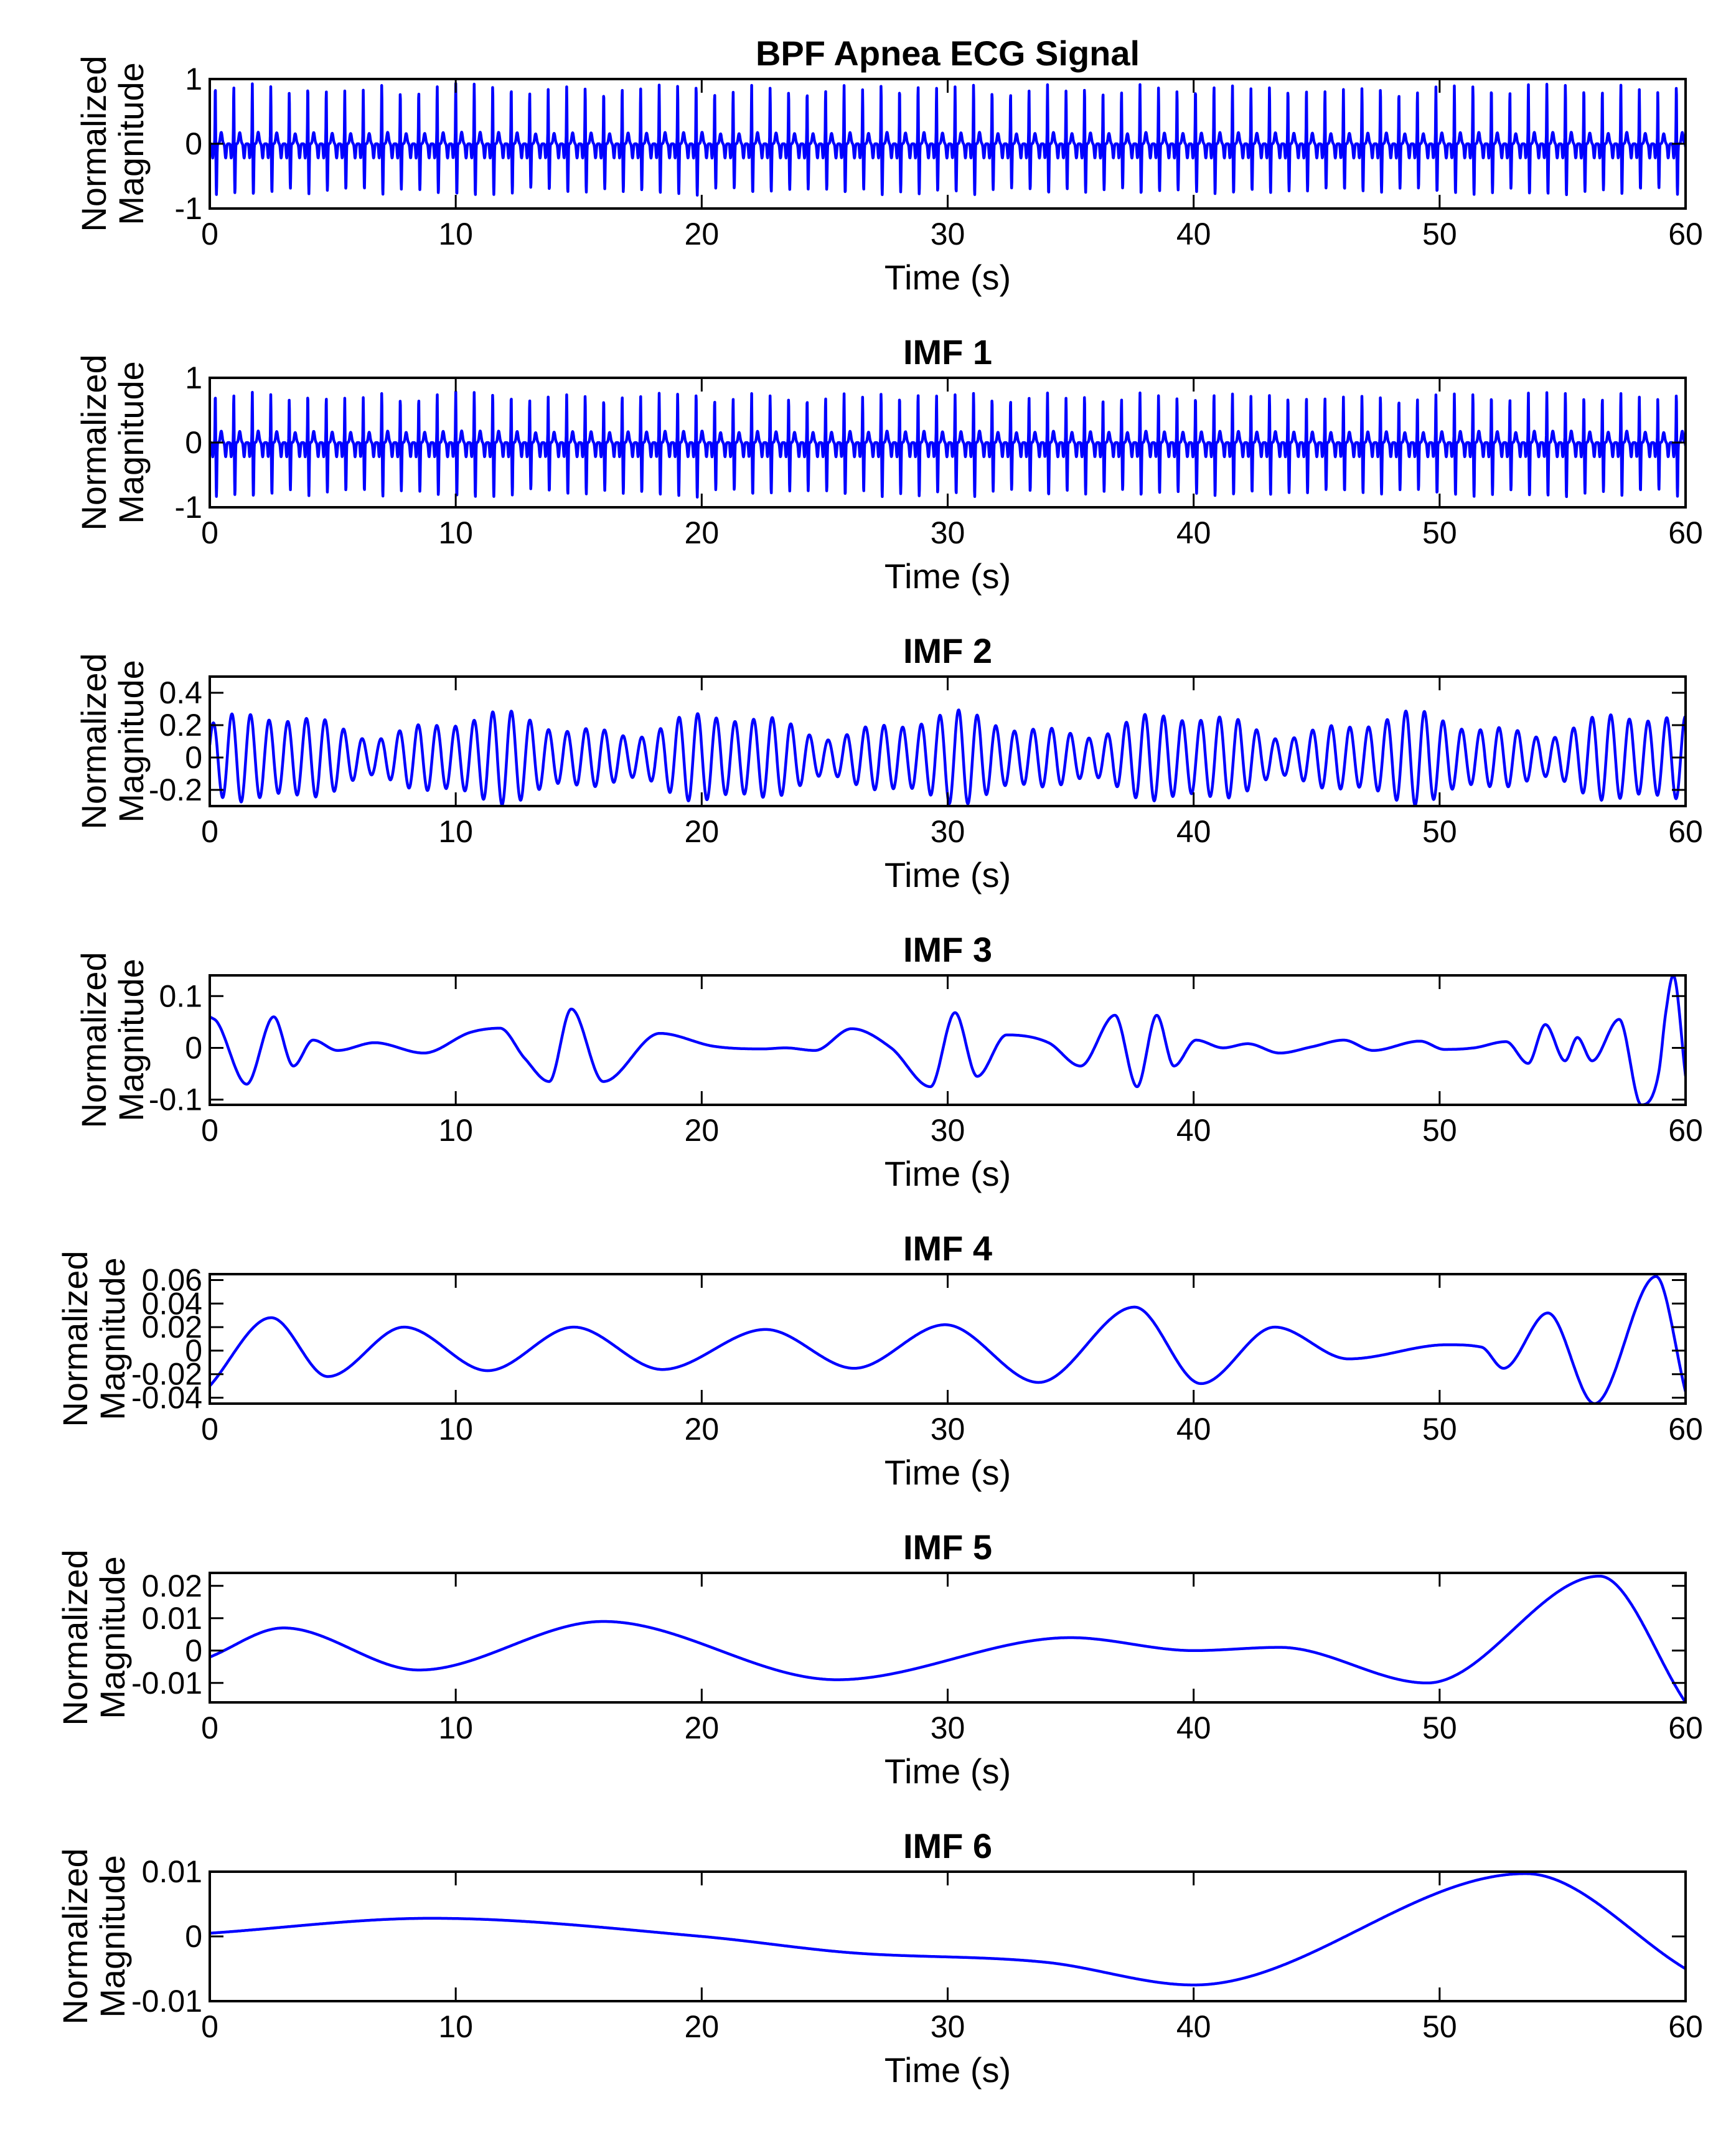 Image resolution: width=1736 pixels, height=2130 pixels. What do you see at coordinates (167, 1374) in the screenshot?
I see `y-tick-label: -0.02` at bounding box center [167, 1374].